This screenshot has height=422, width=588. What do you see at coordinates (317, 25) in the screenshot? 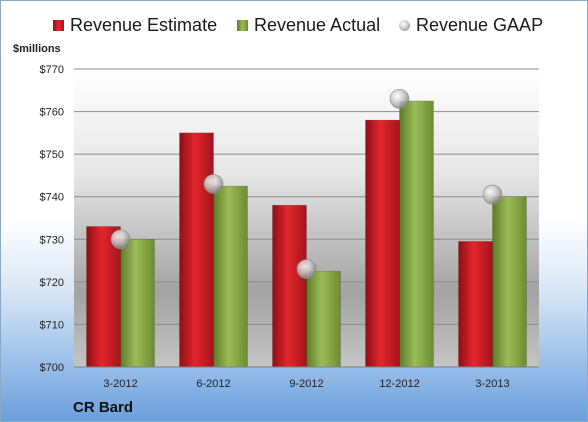
I see `legend-label: Revenue Actual` at bounding box center [317, 25].